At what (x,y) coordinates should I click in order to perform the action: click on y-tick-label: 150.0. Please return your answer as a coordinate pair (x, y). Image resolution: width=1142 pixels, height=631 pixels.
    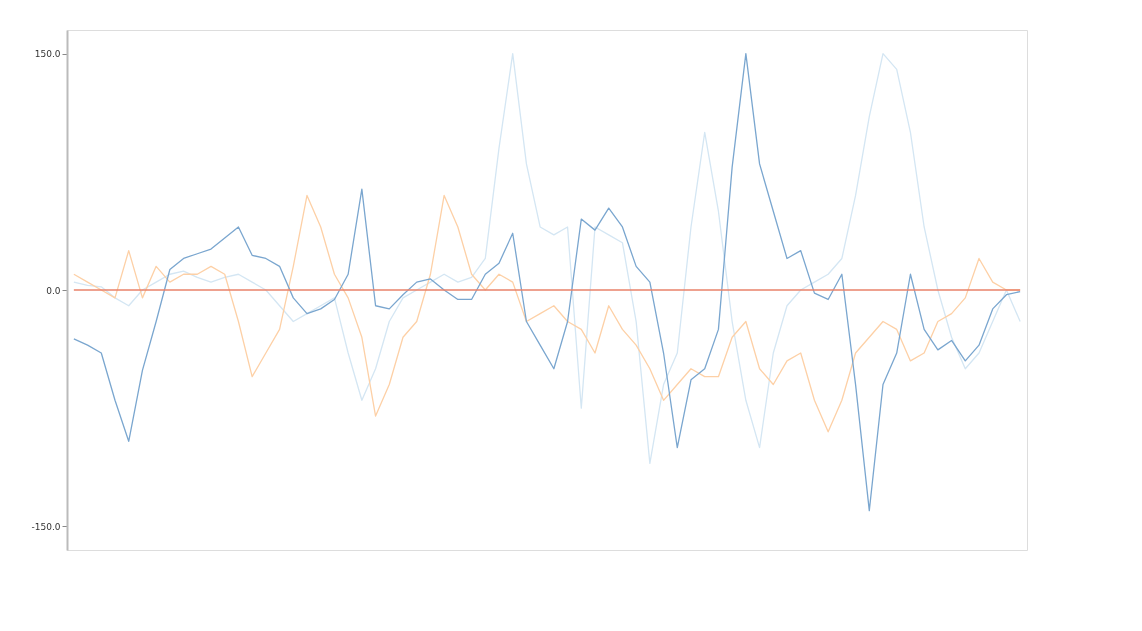
    Looking at the image, I should click on (47, 54).